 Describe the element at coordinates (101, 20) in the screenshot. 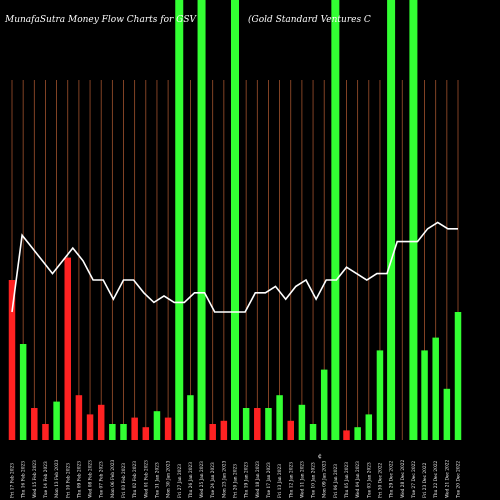

I see `chart-title: MunafaSutra Money Flow Charts for GSV` at that location.